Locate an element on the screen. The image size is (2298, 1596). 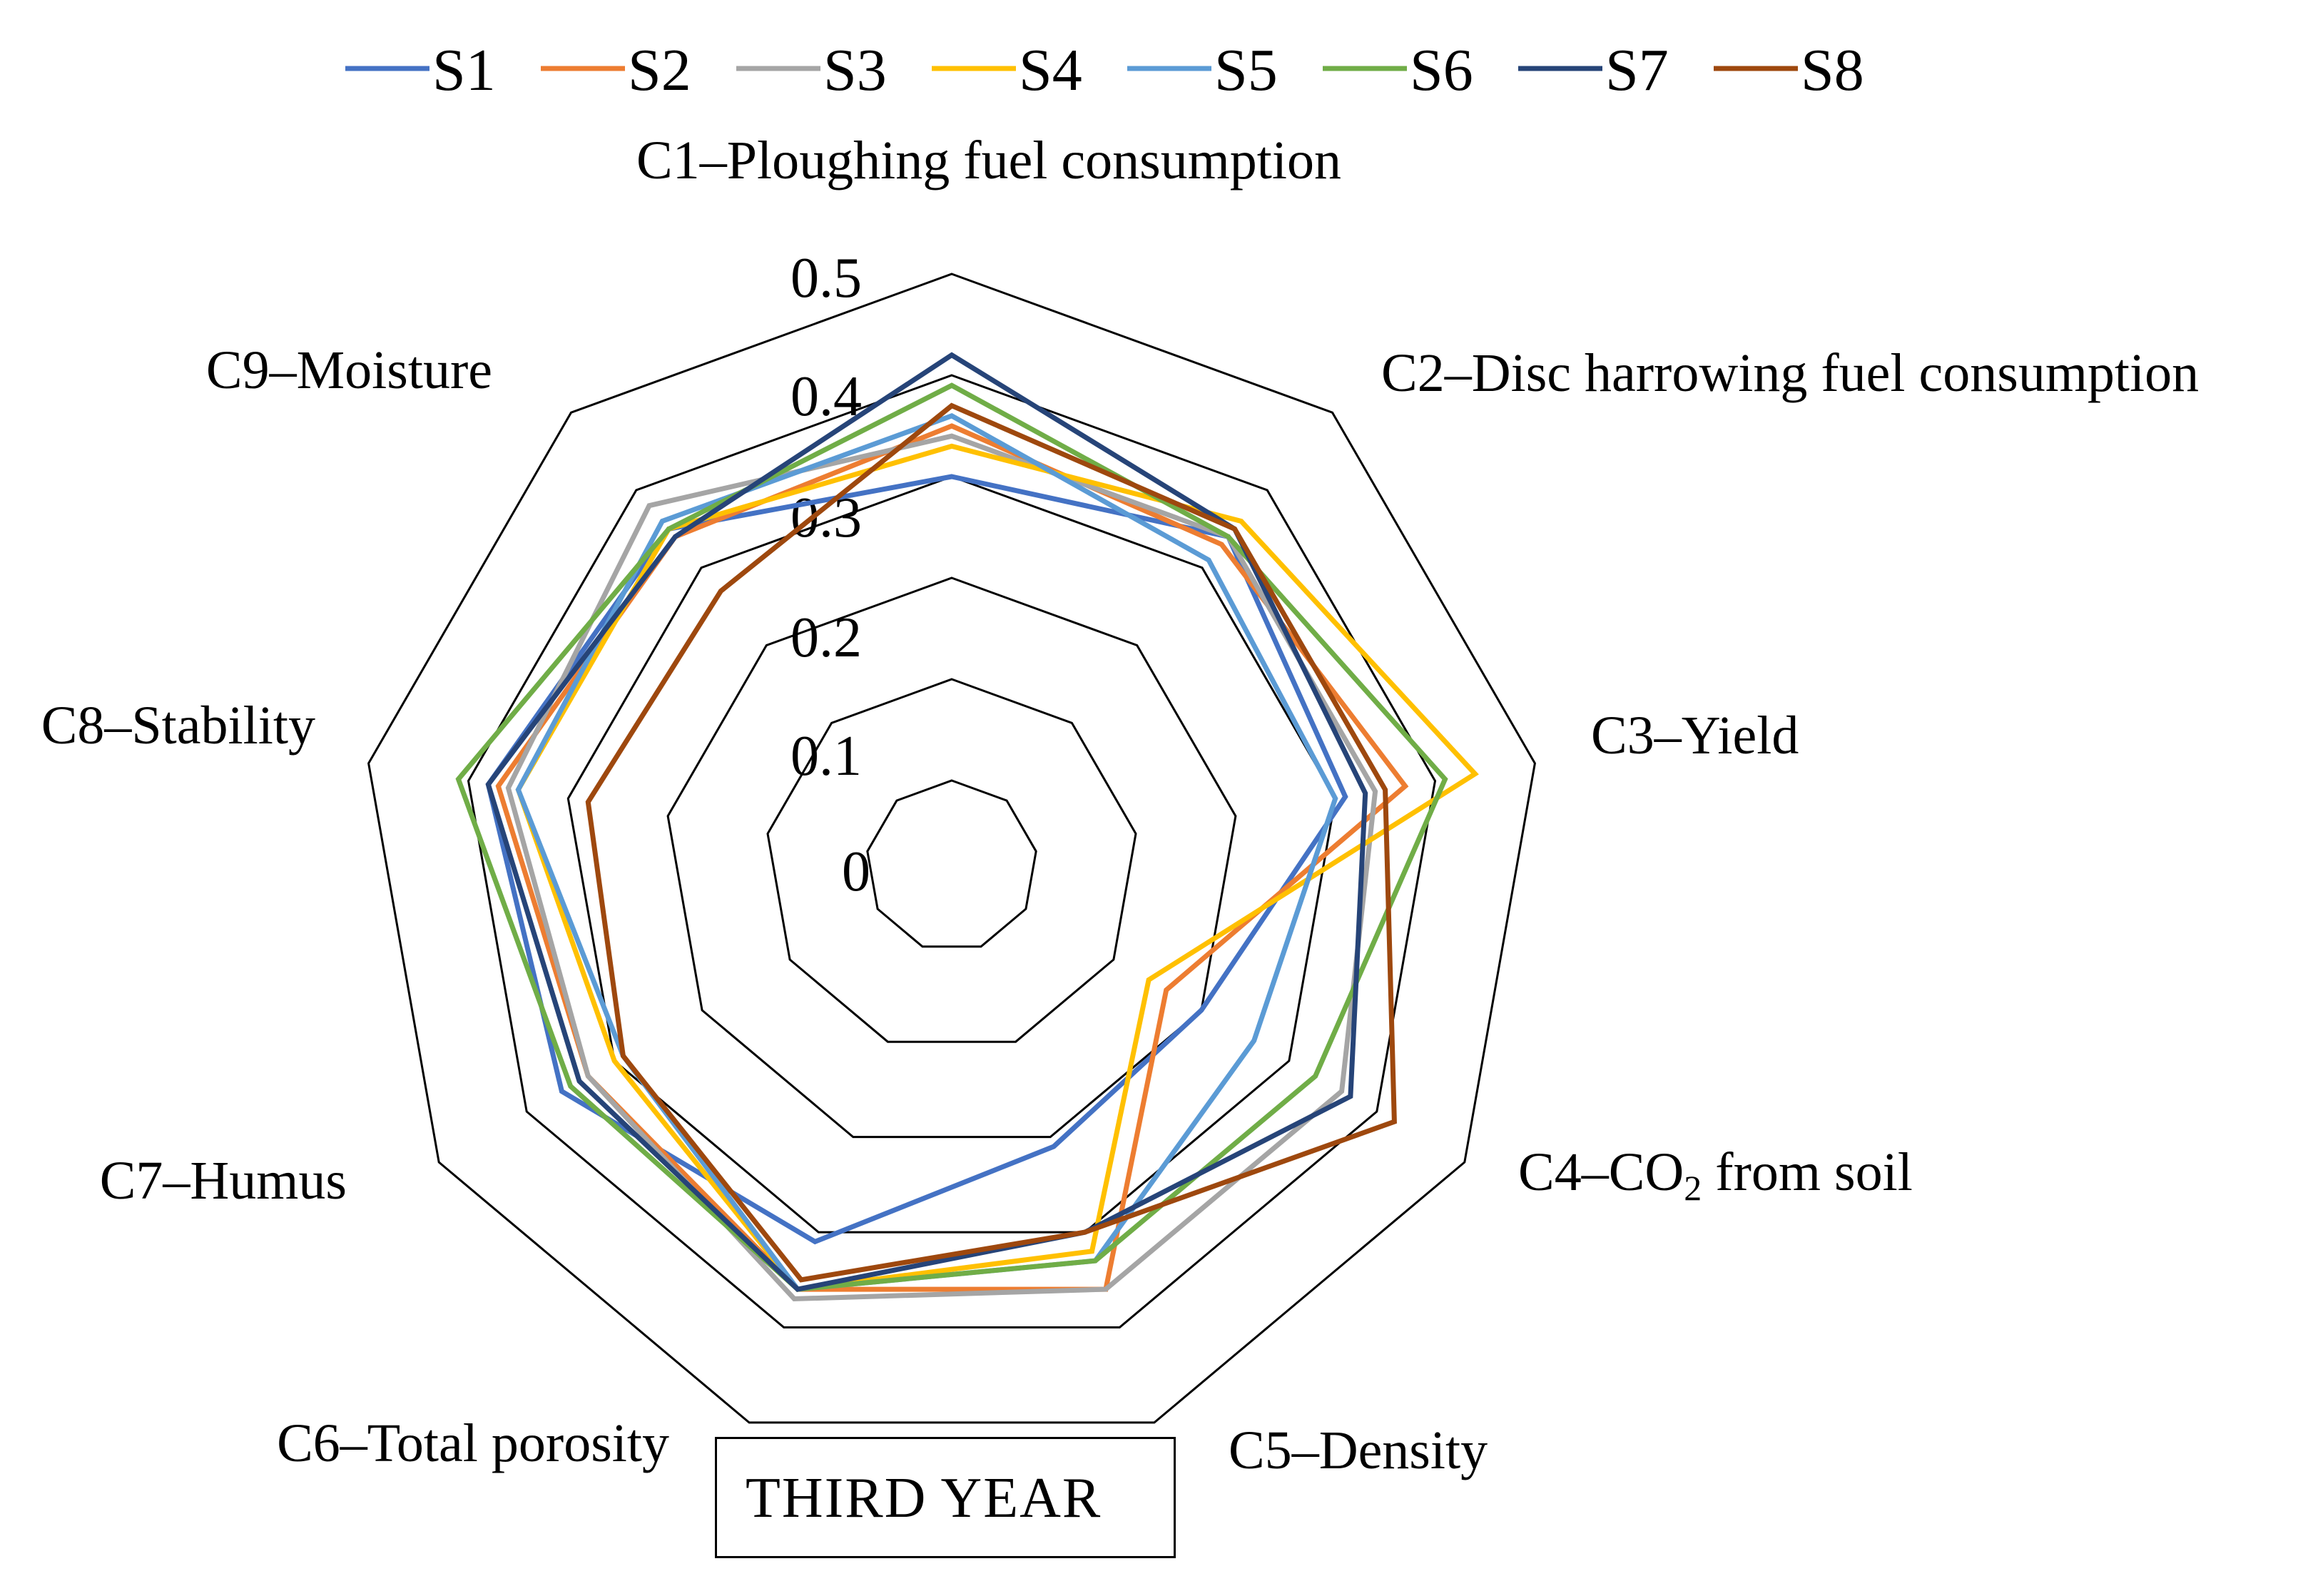
chart-title: THIRD YEAR is located at coordinates (924, 1498).